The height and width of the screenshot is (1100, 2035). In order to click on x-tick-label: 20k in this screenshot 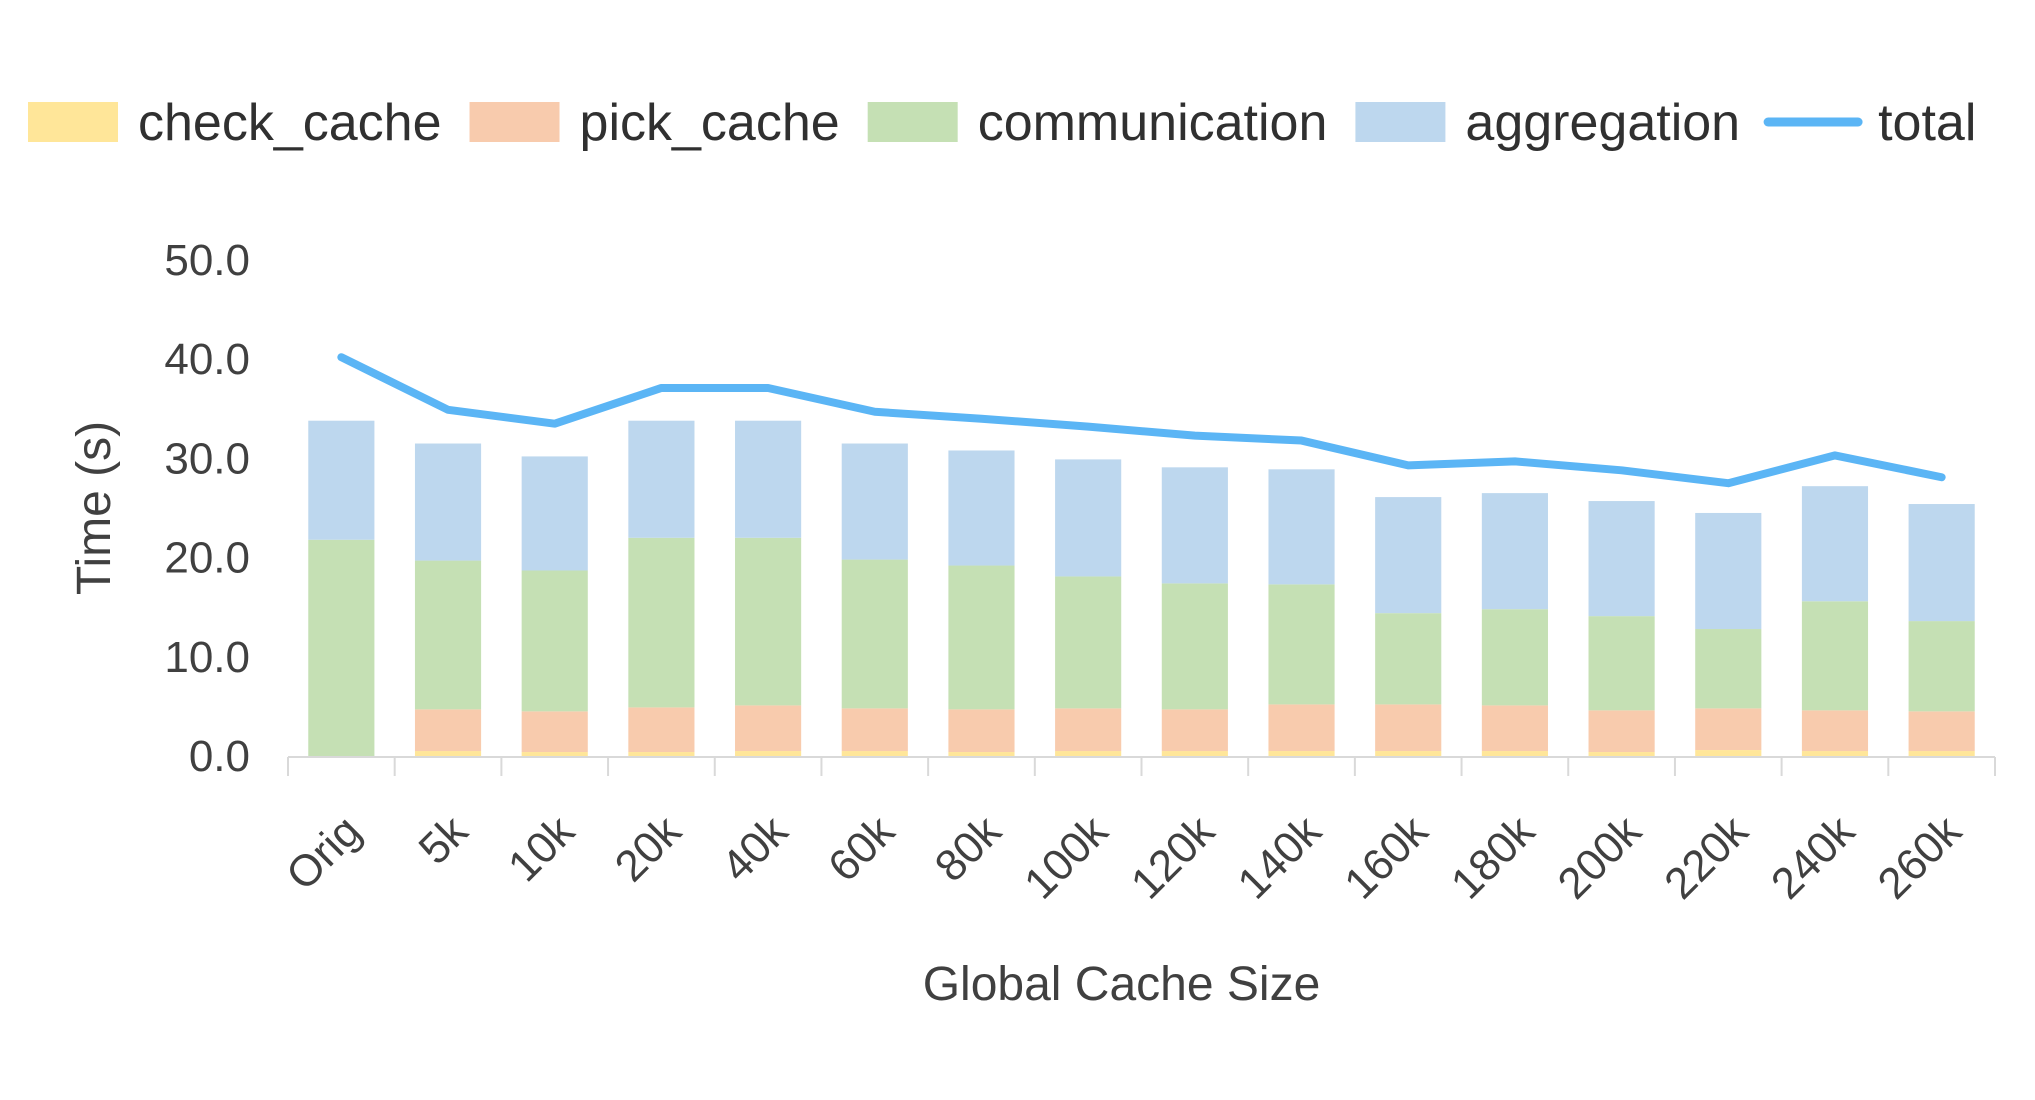, I will do `click(649, 849)`.